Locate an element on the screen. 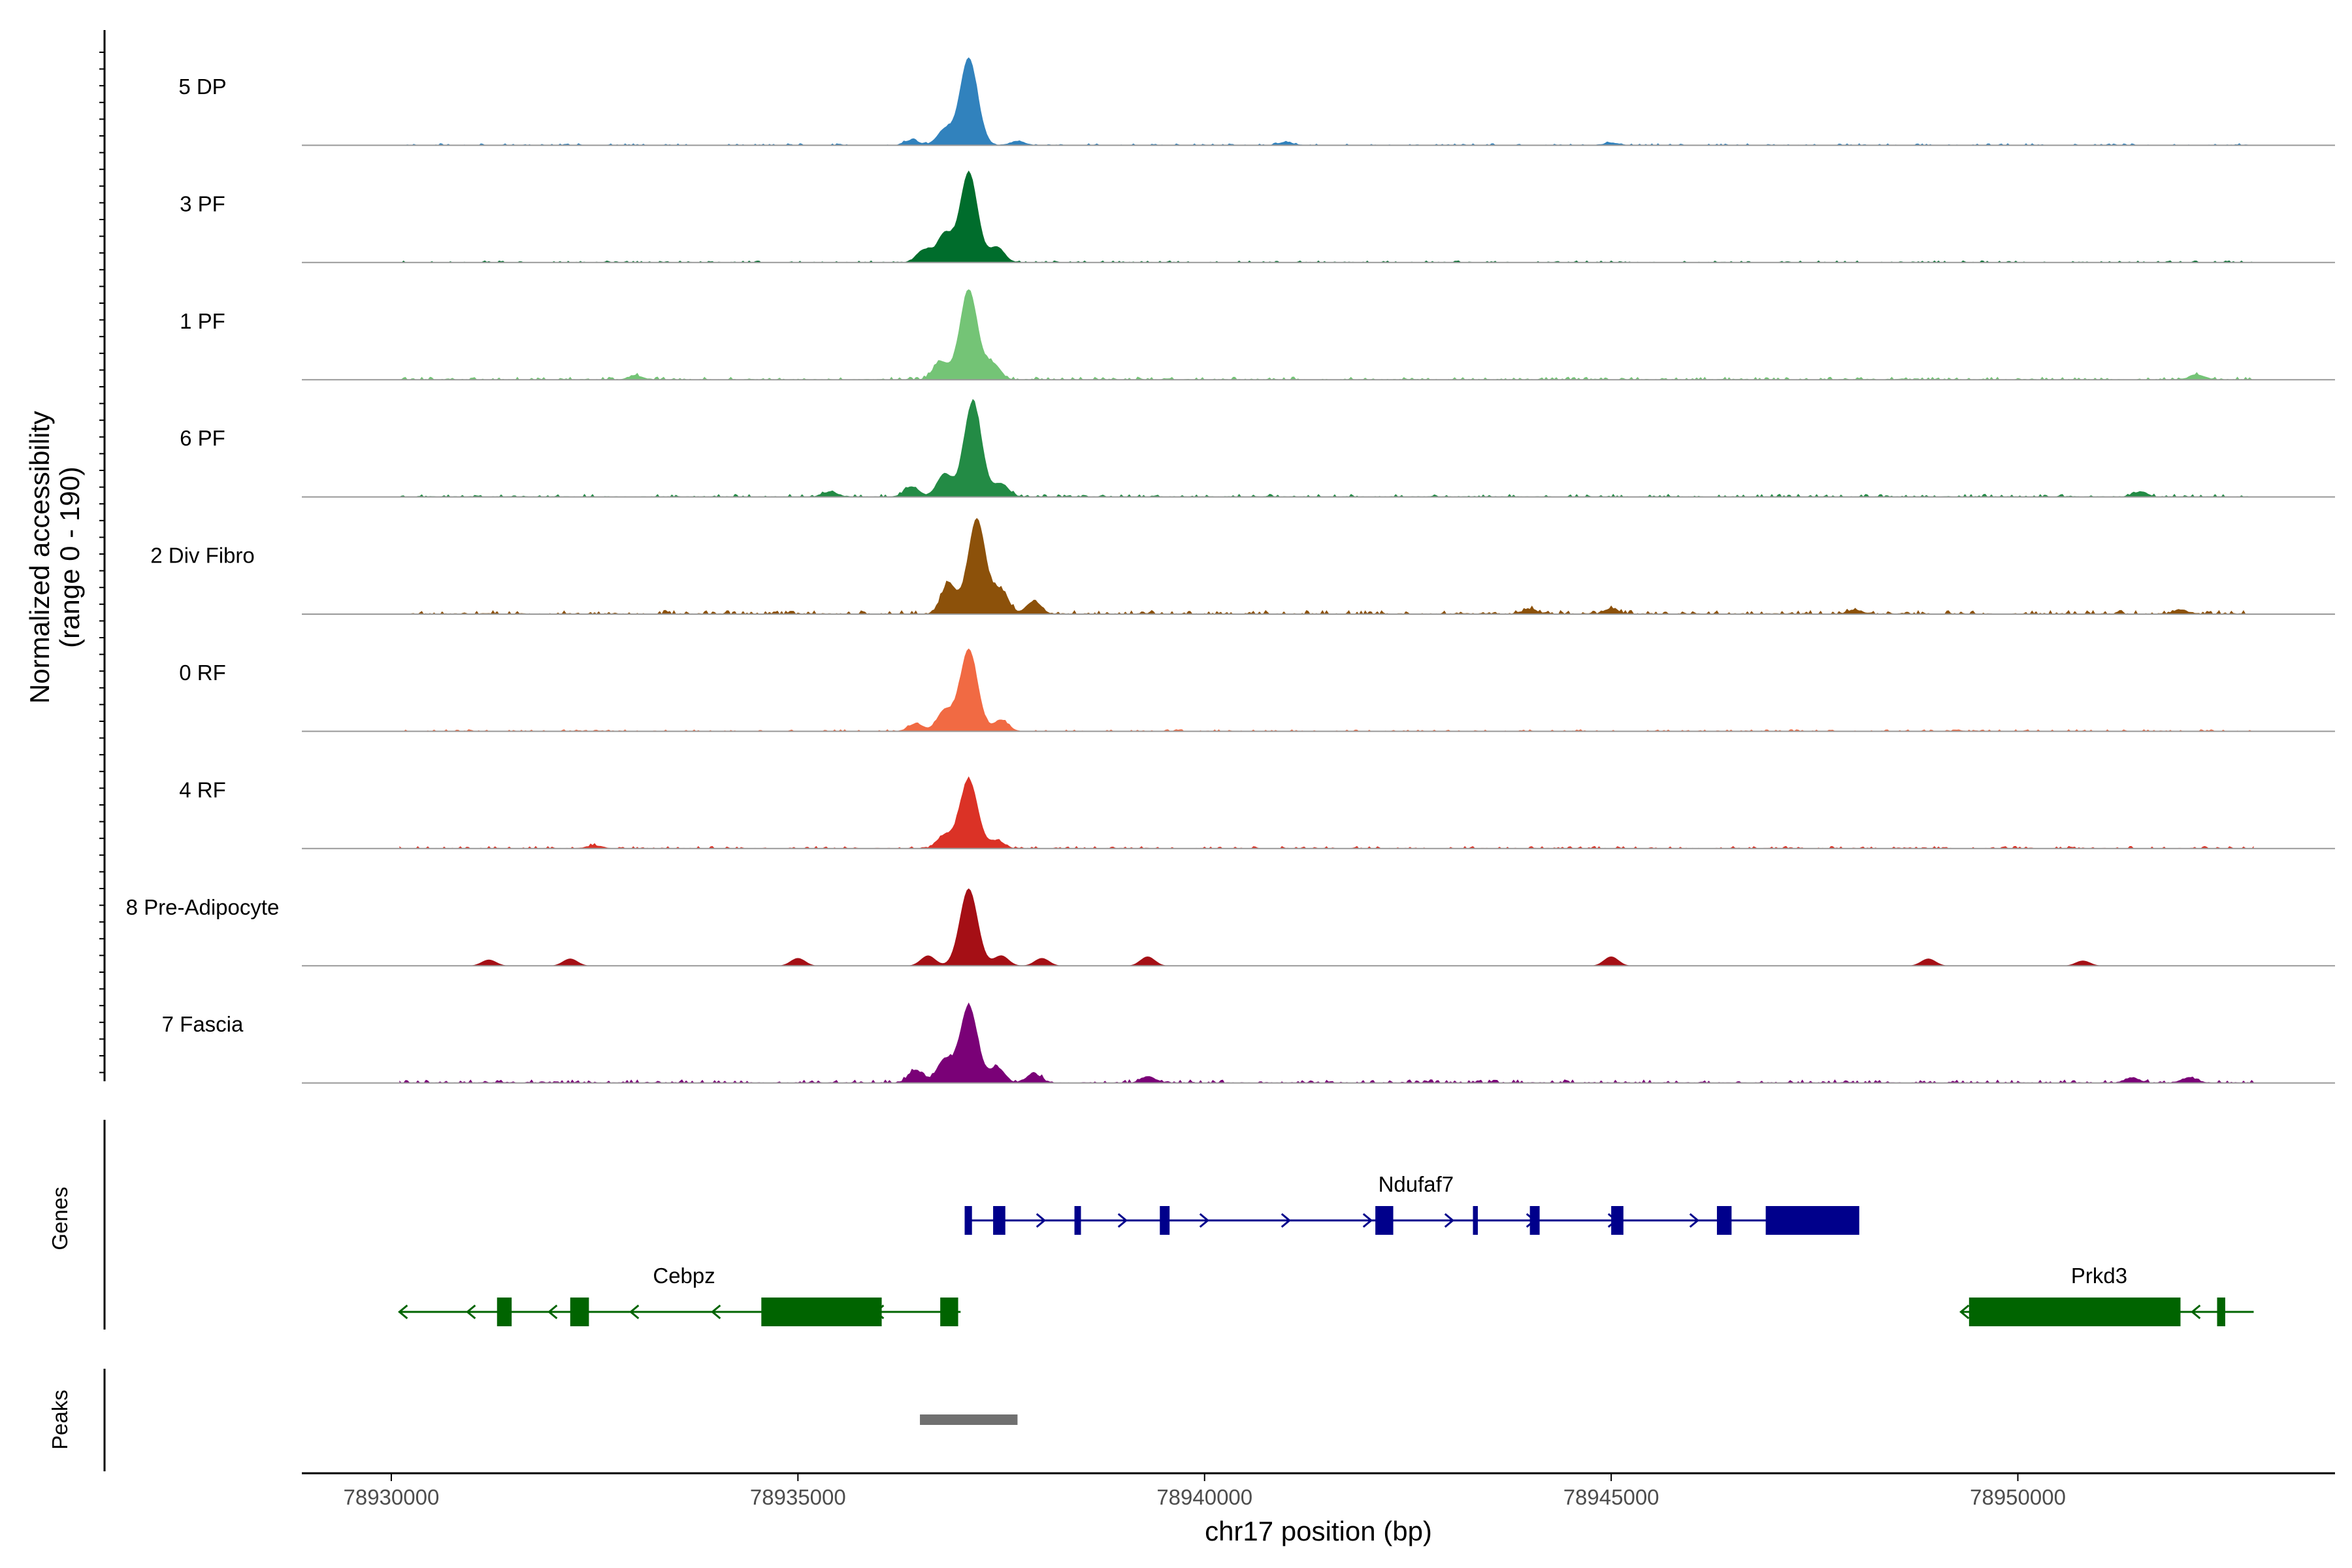  track-label: 4 RF is located at coordinates (202, 789).